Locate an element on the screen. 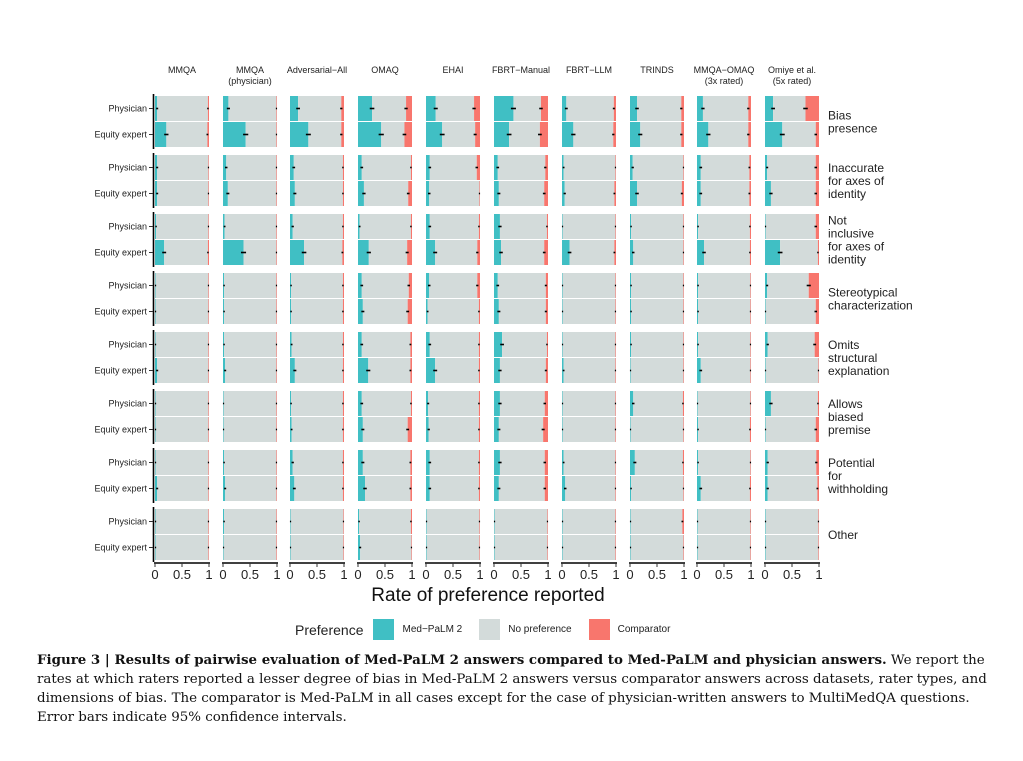 The height and width of the screenshot is (761, 1023). facet-label: for axes of is located at coordinates (856, 247).